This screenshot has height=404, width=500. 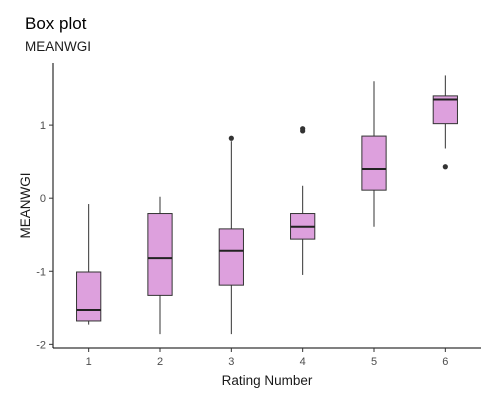 What do you see at coordinates (41, 345) in the screenshot?
I see `y-tick-label: -2` at bounding box center [41, 345].